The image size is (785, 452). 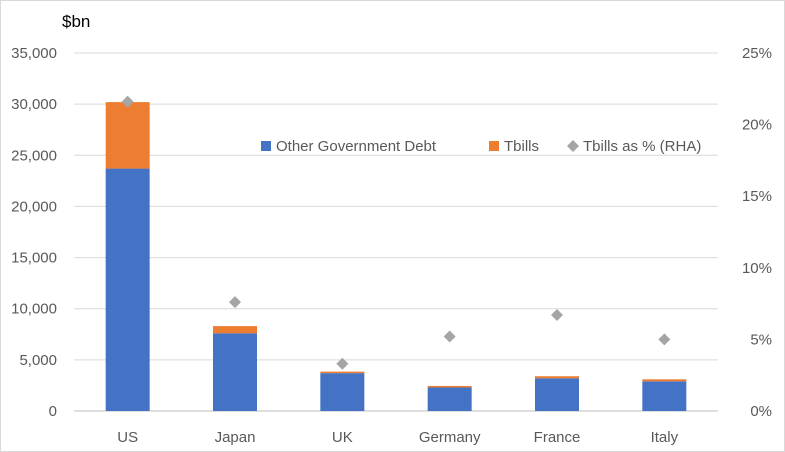 I want to click on y-tick-label: 15,000, so click(x=34, y=258).